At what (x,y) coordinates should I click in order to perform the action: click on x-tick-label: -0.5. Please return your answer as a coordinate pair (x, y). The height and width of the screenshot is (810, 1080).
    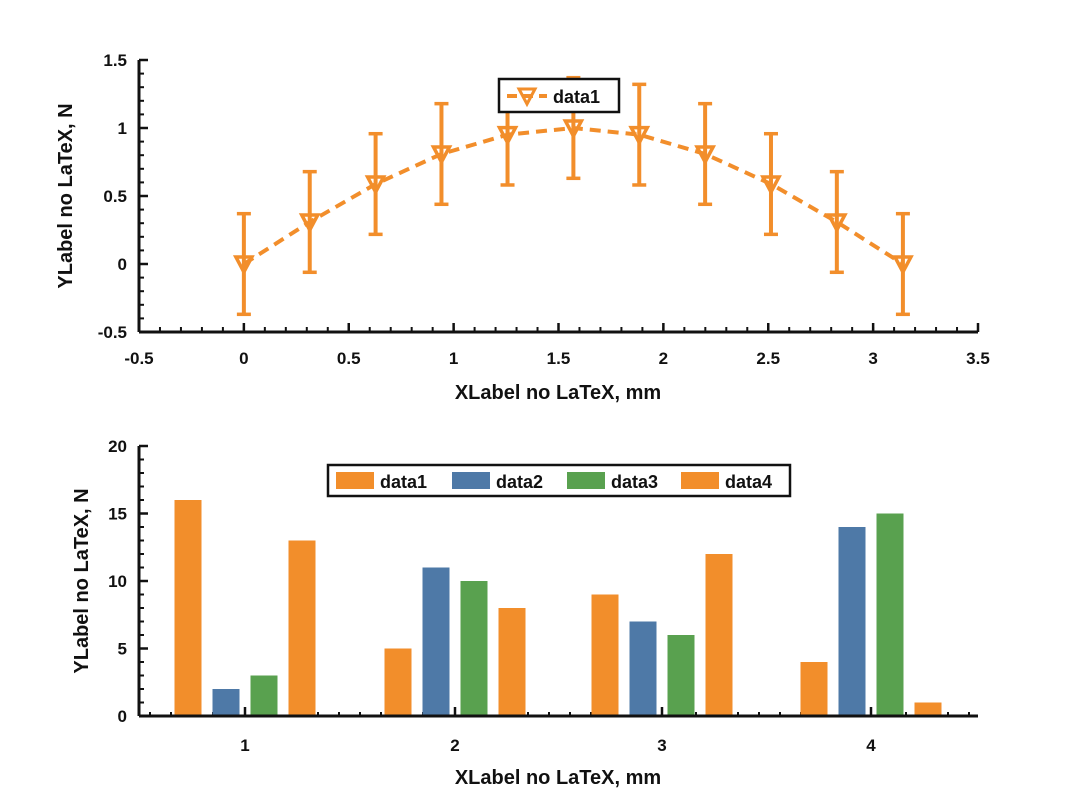
    Looking at the image, I should click on (138, 358).